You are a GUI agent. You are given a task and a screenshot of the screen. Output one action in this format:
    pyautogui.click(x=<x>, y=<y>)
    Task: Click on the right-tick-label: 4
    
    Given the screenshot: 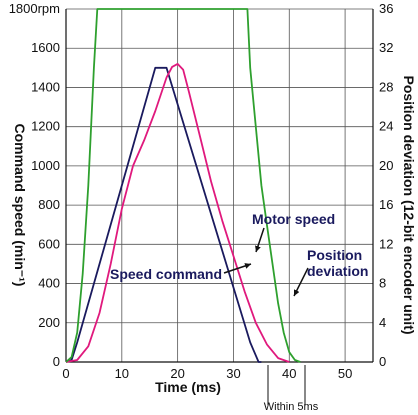 What is the action you would take?
    pyautogui.click(x=382, y=322)
    